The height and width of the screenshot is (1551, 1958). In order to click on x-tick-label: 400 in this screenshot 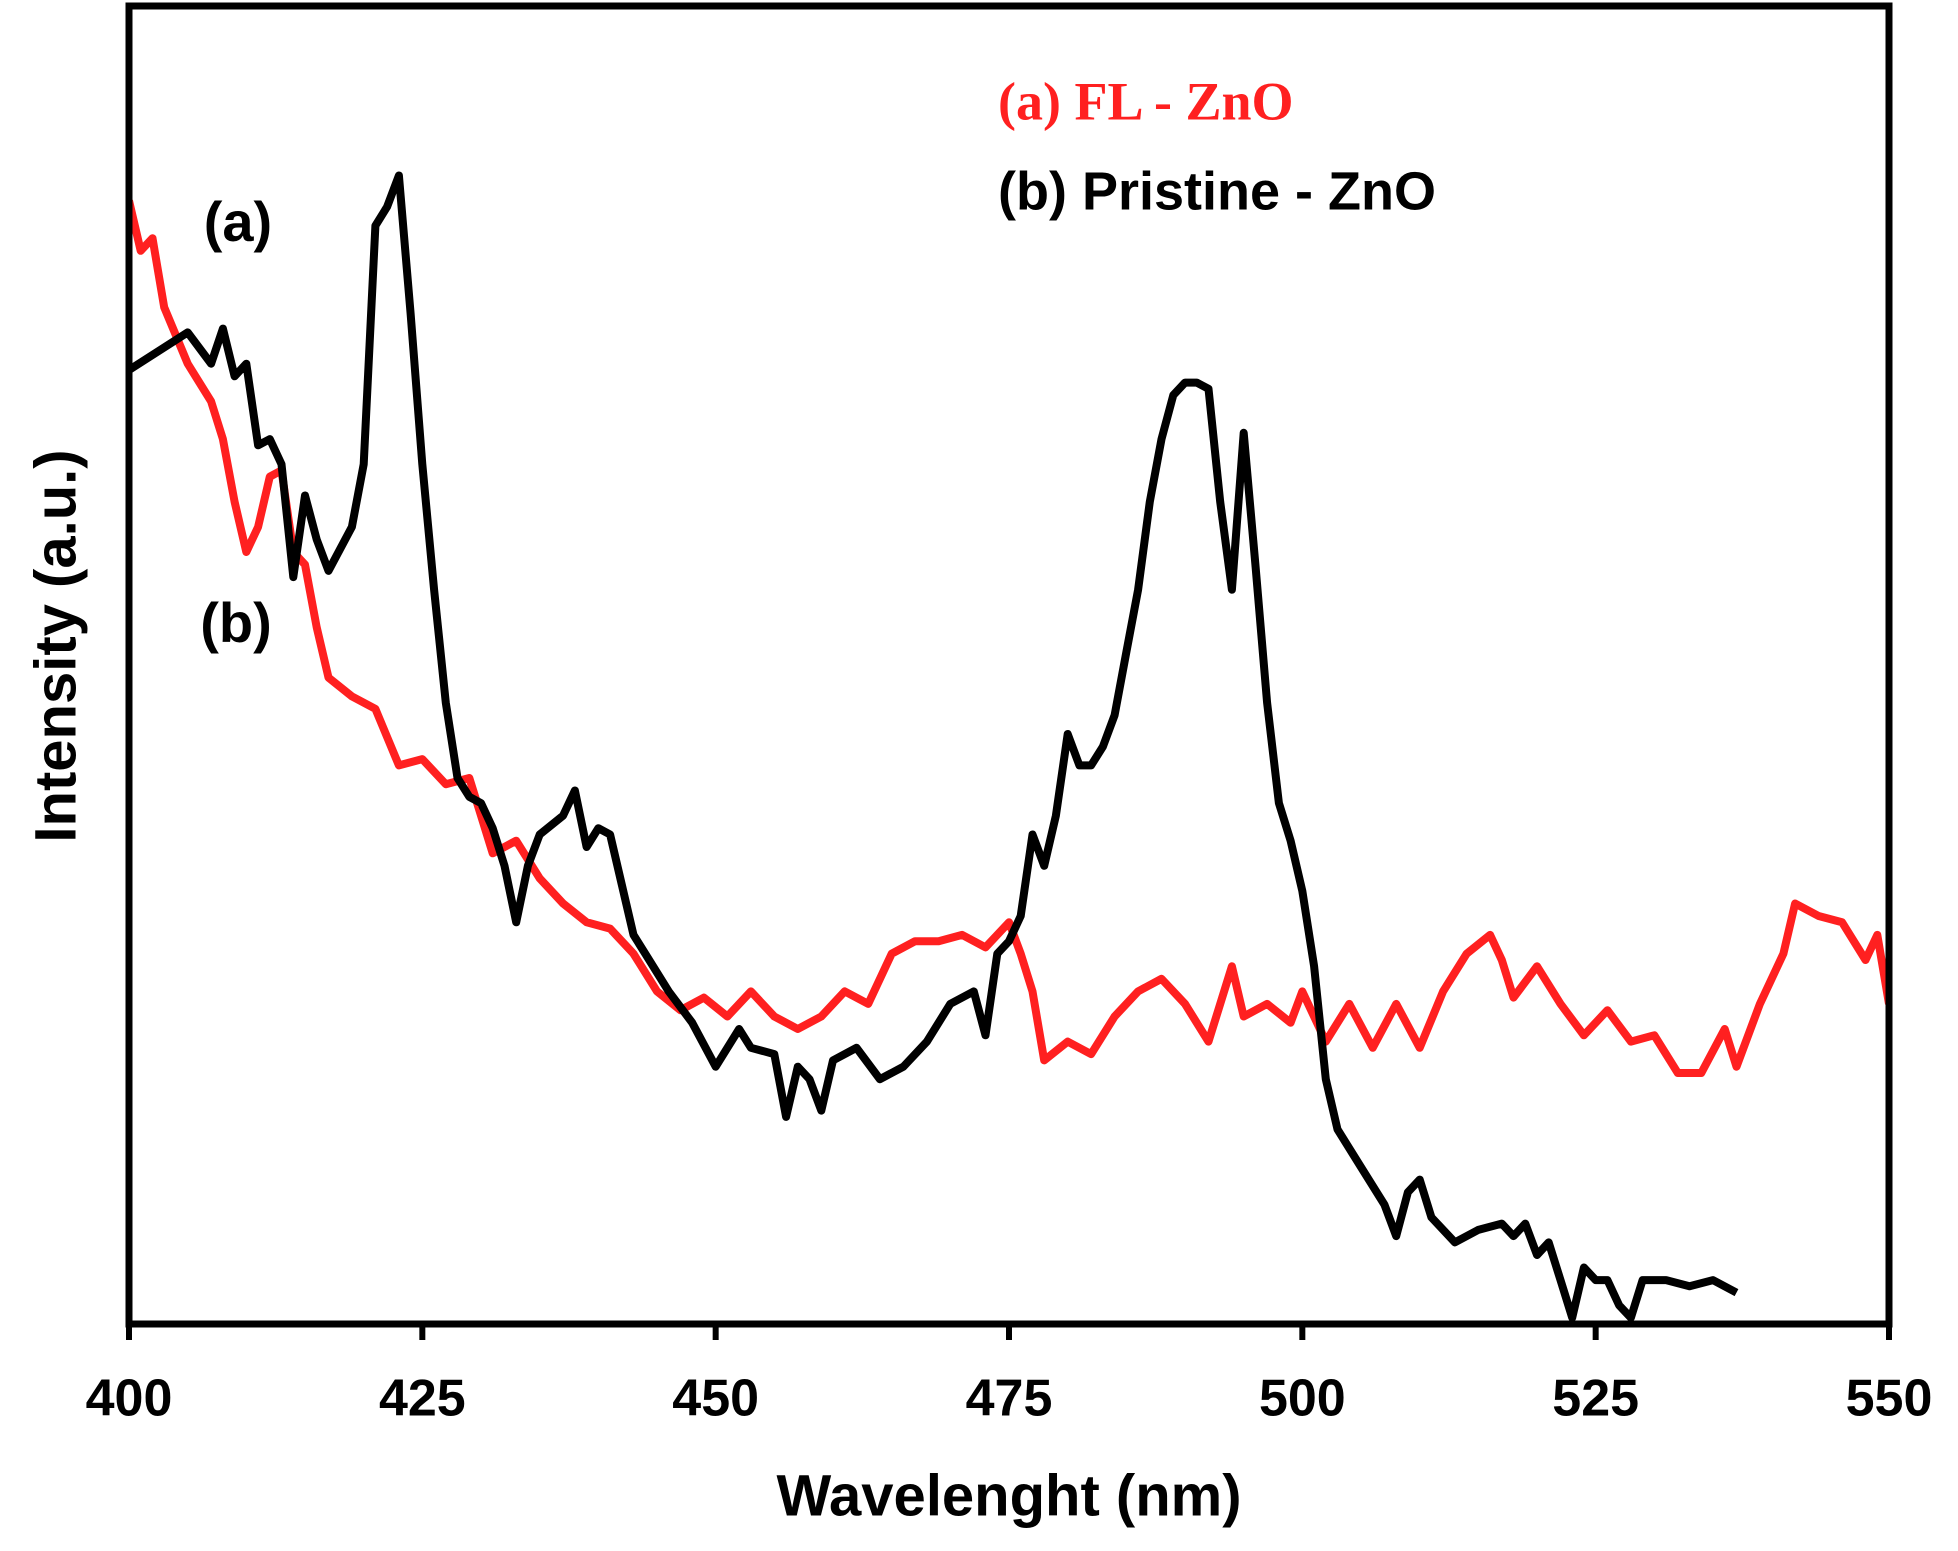, I will do `click(129, 1399)`.